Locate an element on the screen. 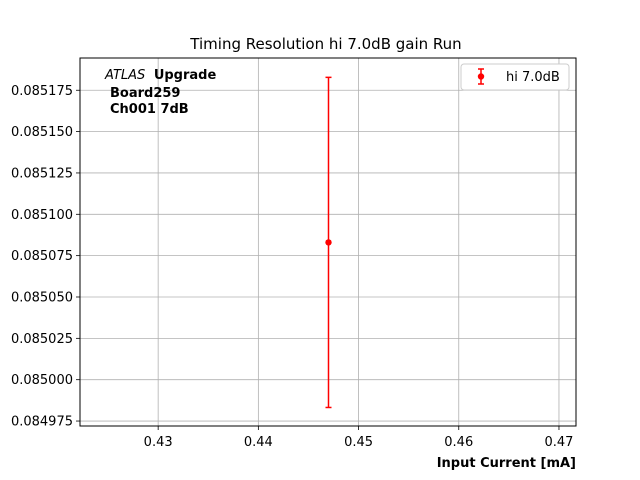 The height and width of the screenshot is (480, 640). y-tick-label: 0.085125 is located at coordinates (42, 173).